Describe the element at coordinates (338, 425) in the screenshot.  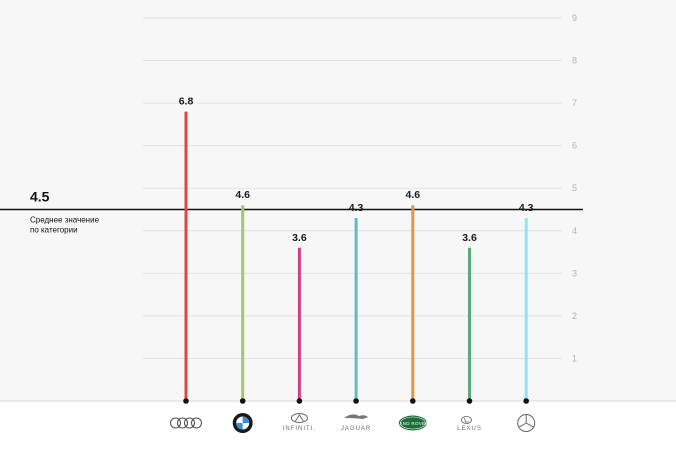
I see `logo-strip` at that location.